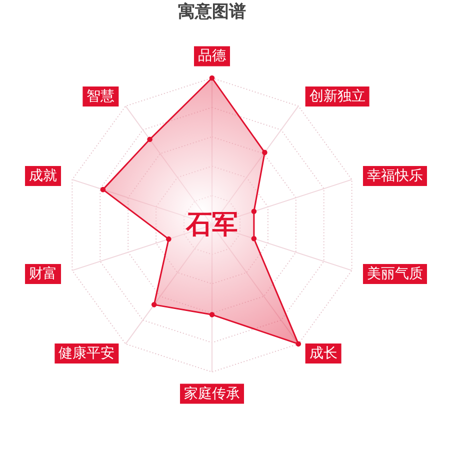 This screenshot has height=450, width=450. What do you see at coordinates (43, 274) in the screenshot?
I see `spoke-label: 财富` at bounding box center [43, 274].